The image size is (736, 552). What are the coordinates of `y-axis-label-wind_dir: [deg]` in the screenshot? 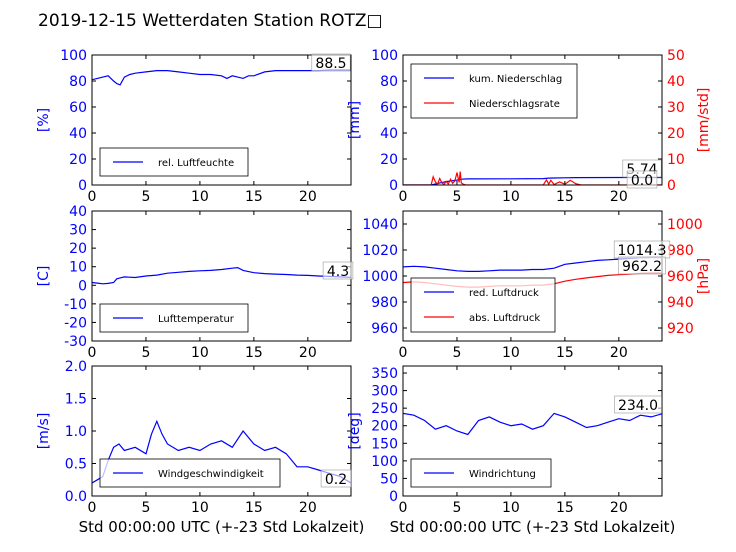 It's located at (355, 430).